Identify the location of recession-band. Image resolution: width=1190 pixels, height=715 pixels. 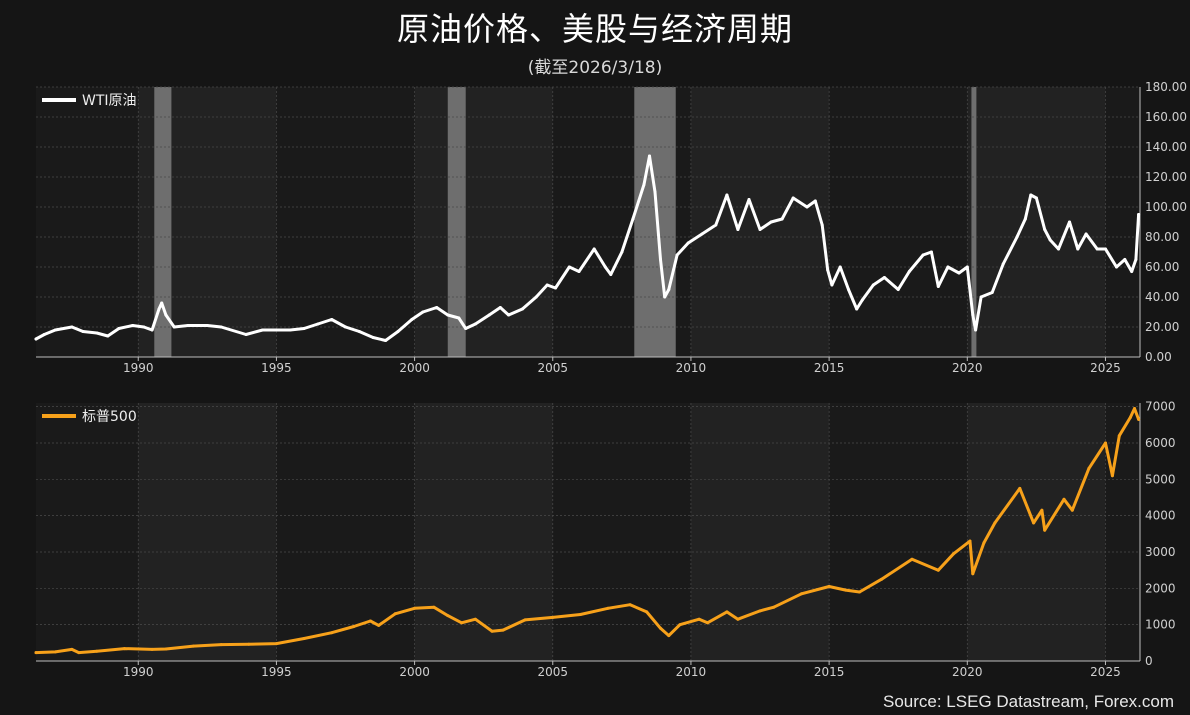
(163, 222).